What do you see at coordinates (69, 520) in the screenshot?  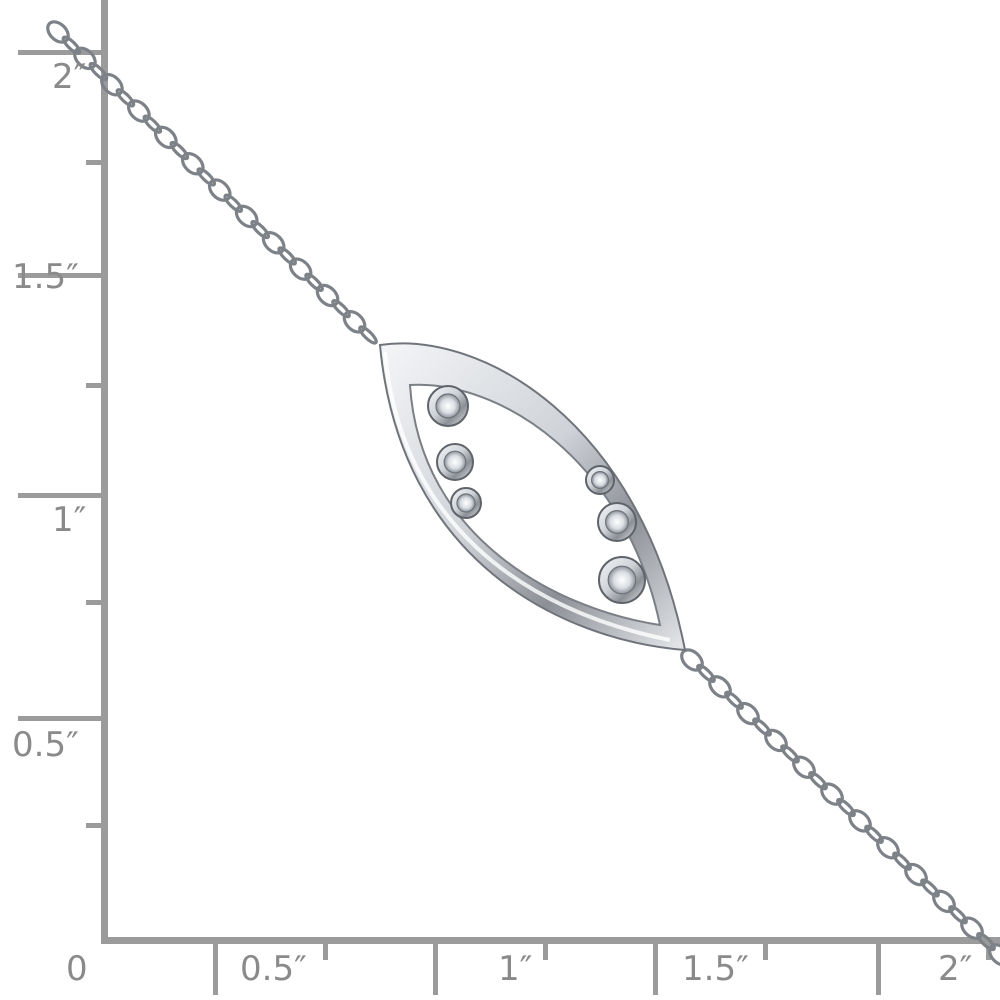 I see `ruler-label-1in-vertical: 1″` at bounding box center [69, 520].